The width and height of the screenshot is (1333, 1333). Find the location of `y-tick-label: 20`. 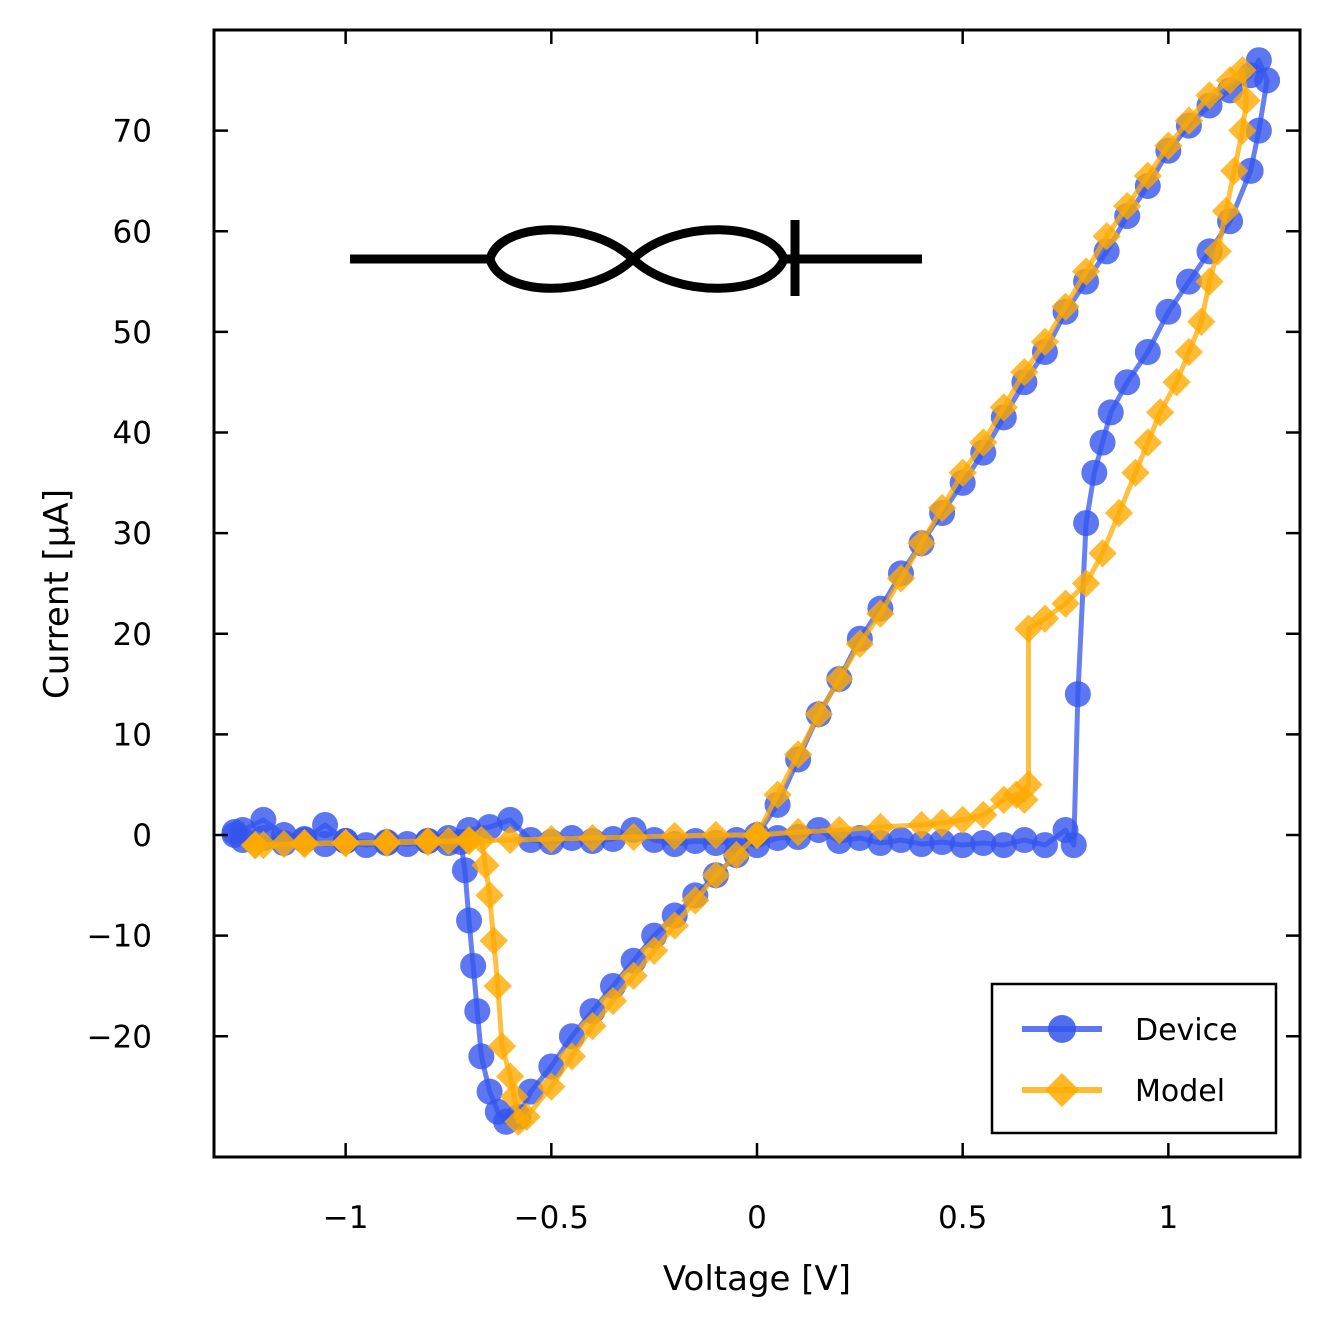

y-tick-label: 20 is located at coordinates (132, 635).